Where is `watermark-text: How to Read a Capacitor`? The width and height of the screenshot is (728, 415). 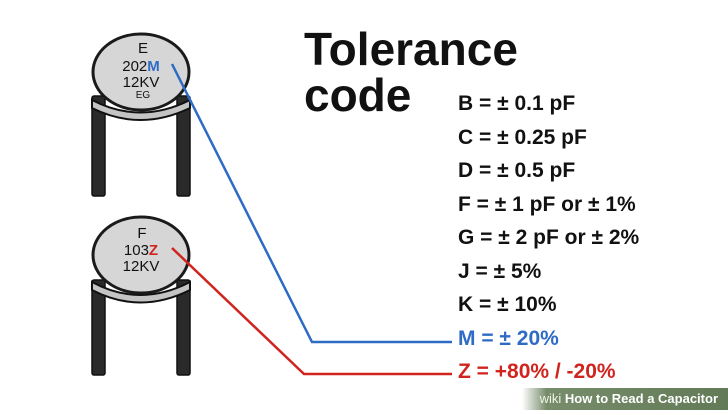
watermark-text: How to Read a Capacitor is located at coordinates (641, 398).